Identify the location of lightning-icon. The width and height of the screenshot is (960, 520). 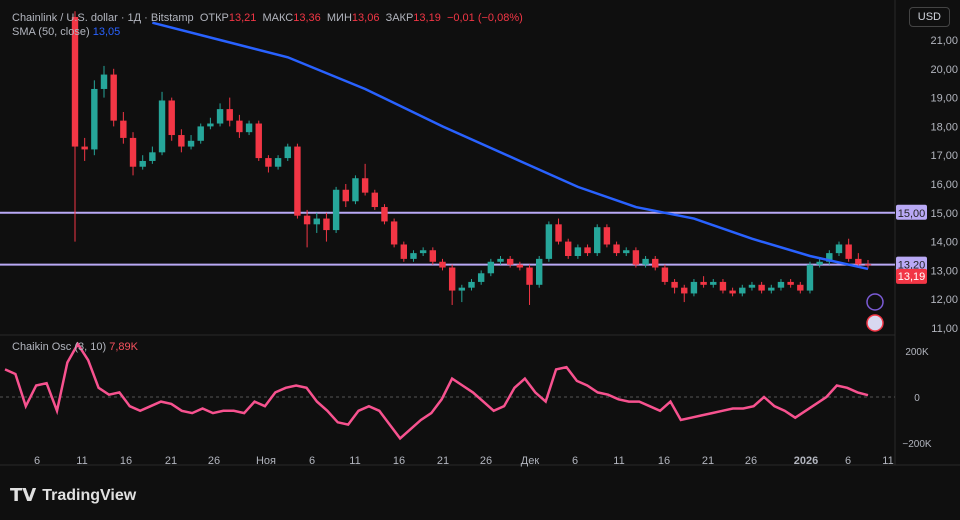
(875, 302).